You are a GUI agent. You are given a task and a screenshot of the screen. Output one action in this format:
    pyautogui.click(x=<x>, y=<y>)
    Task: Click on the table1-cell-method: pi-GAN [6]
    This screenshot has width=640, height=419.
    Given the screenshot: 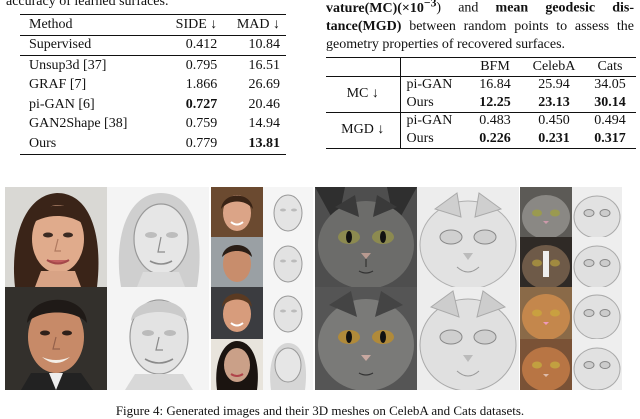 What is the action you would take?
    pyautogui.click(x=62, y=104)
    